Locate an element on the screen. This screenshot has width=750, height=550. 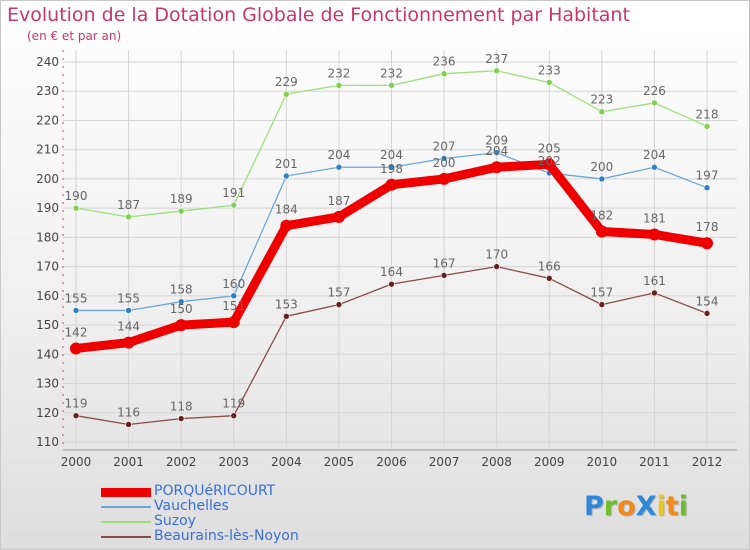
data-label: 198 is located at coordinates (391, 169).